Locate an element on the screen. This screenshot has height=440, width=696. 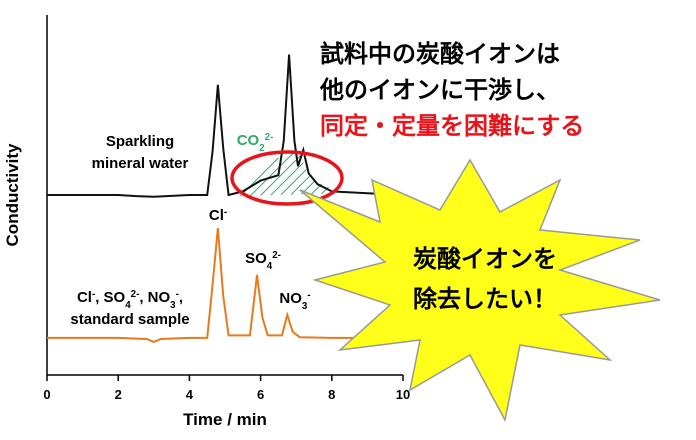
x-tick-label: 8 is located at coordinates (331, 394).